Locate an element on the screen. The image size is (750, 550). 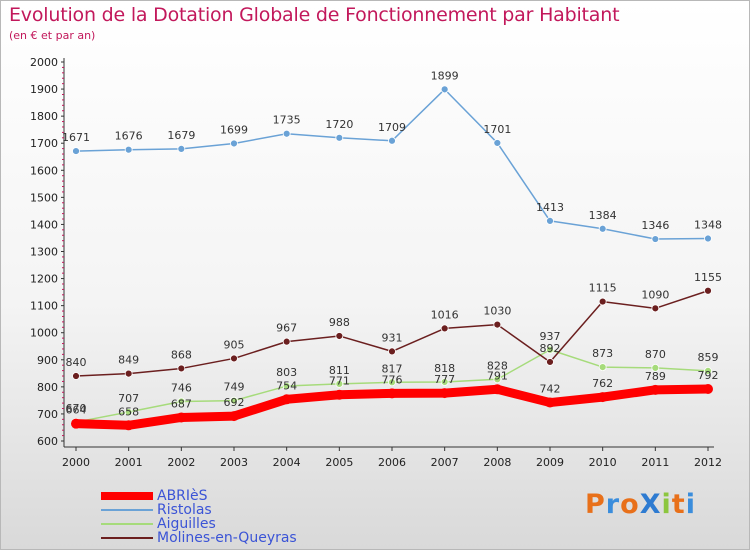
legend-swatch-molines is located at coordinates (127, 538).